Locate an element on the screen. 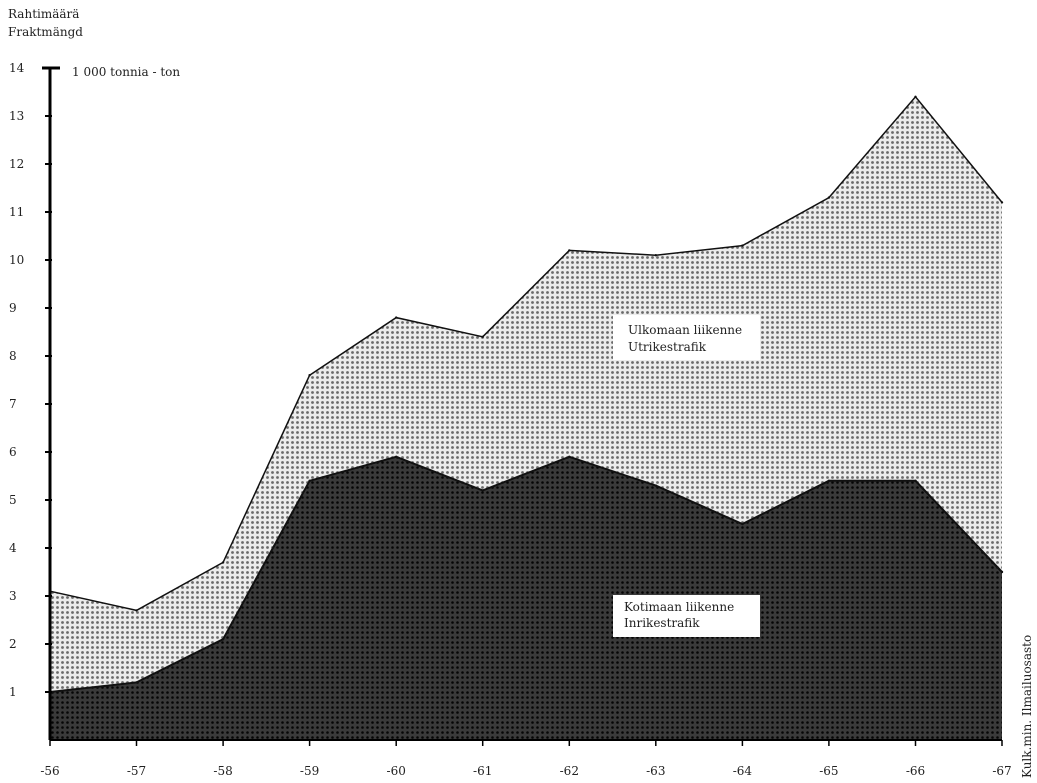 Image resolution: width=1037 pixels, height=783 pixels. y-tick-label: 12 is located at coordinates (16, 164).